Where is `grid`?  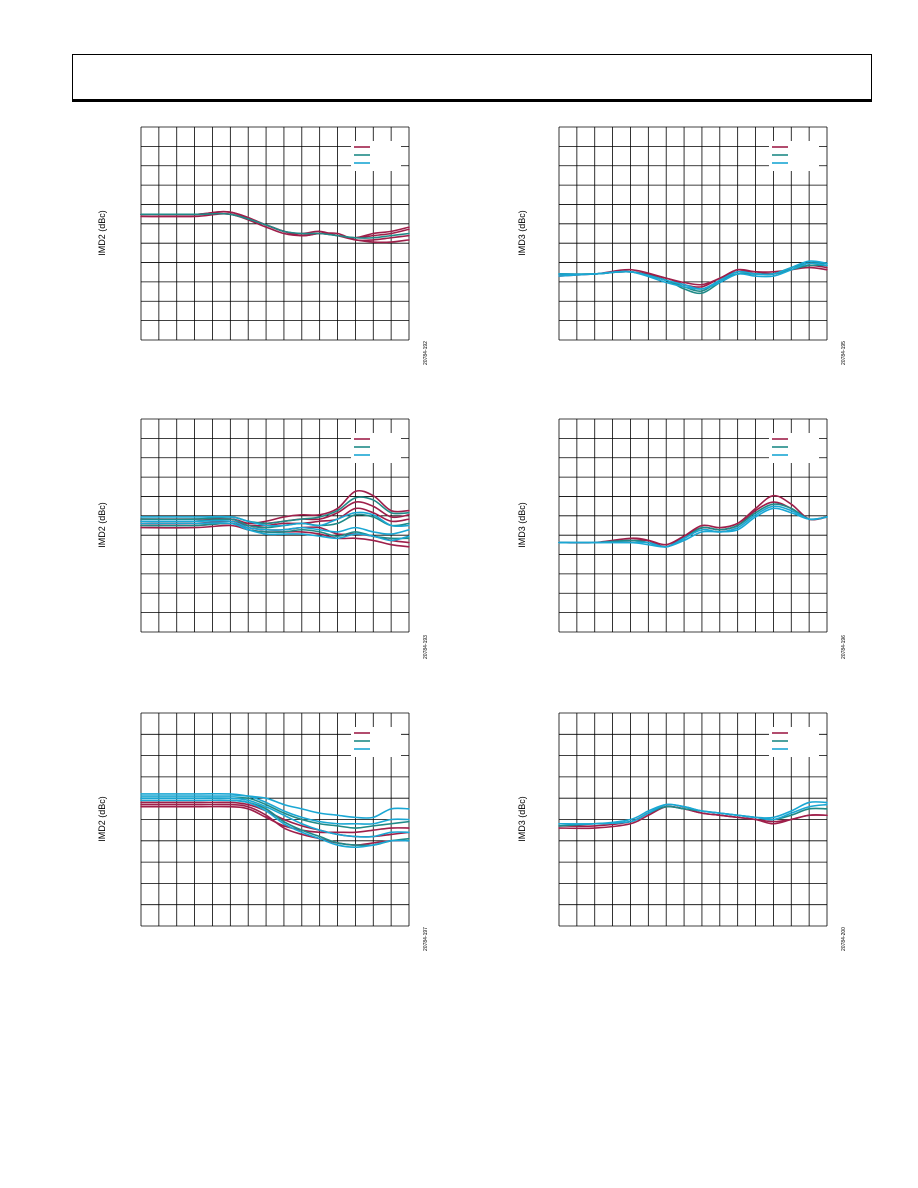 grid is located at coordinates (693, 233).